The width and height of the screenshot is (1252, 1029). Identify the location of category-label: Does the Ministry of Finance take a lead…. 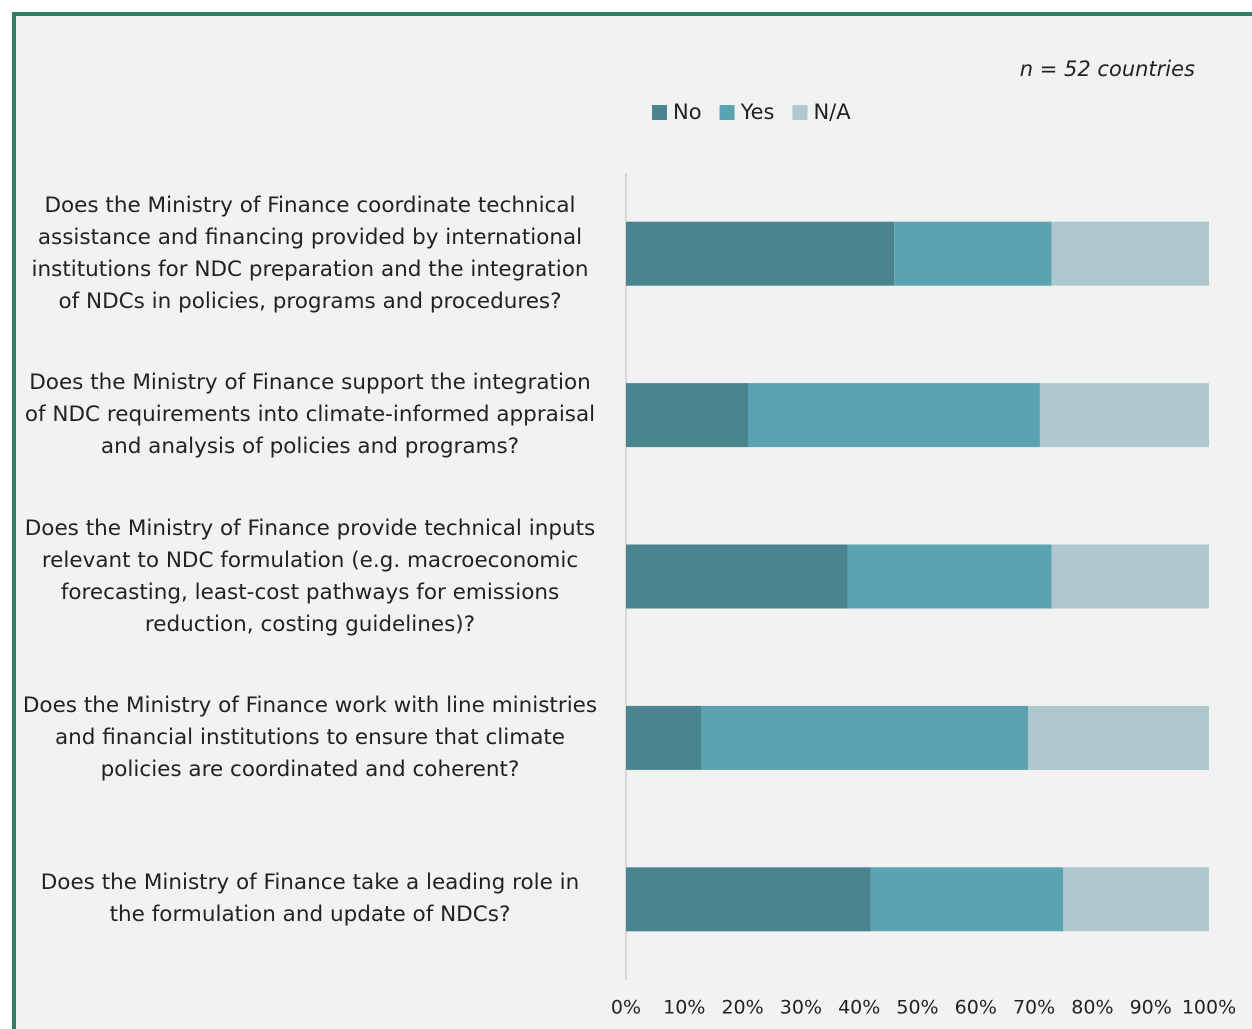
(310, 899).